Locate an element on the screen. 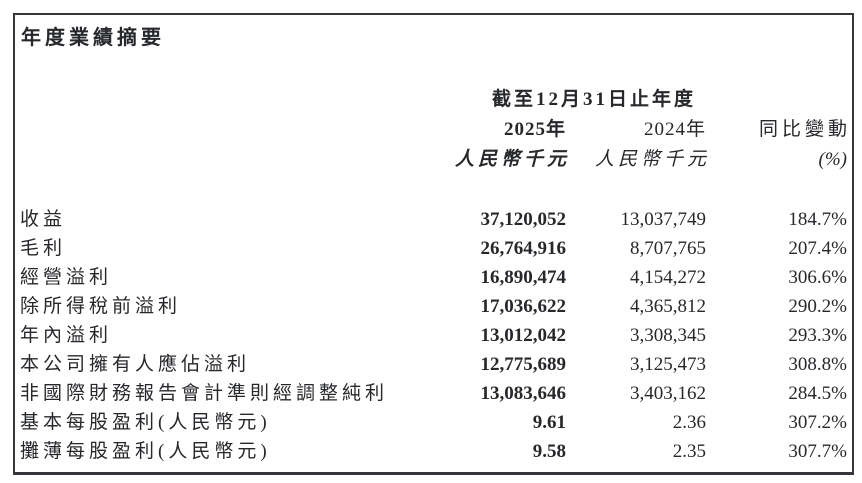 The image size is (862, 483). value-change: 308.8% is located at coordinates (817, 364).